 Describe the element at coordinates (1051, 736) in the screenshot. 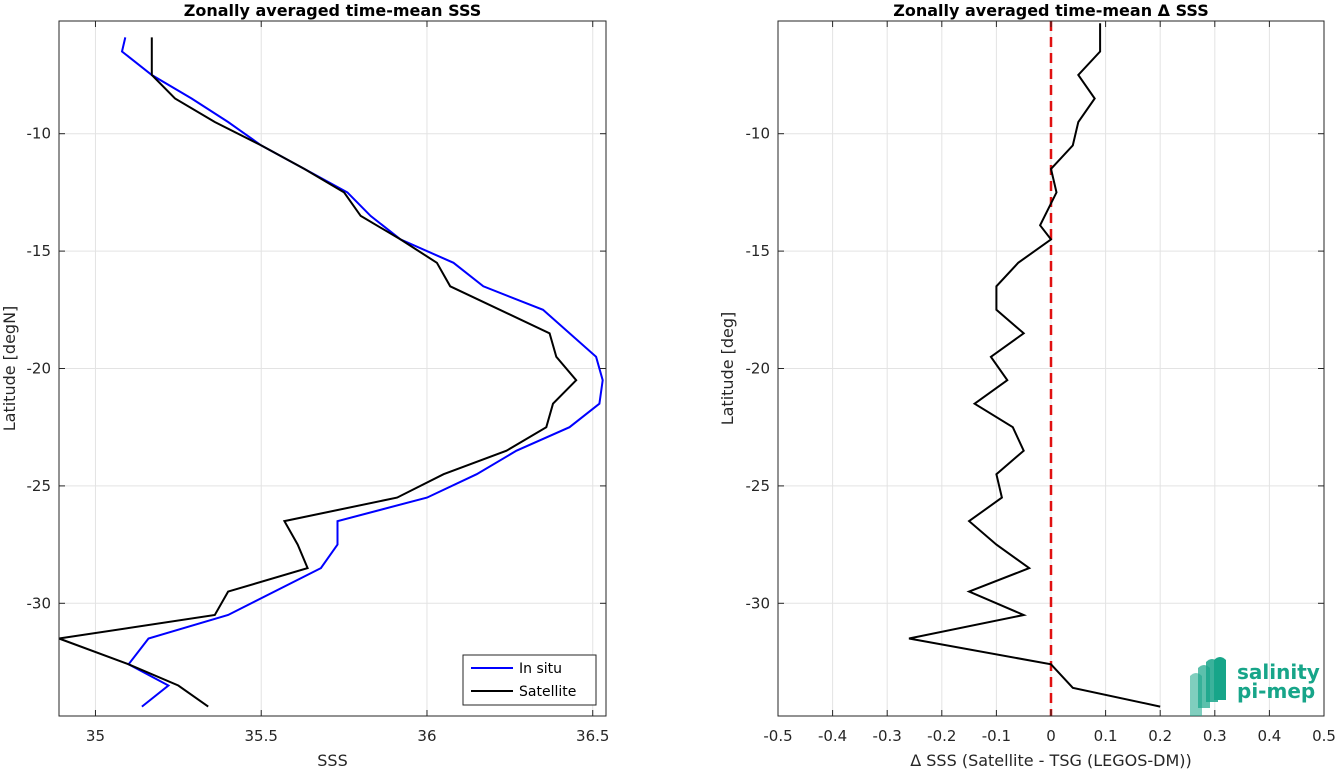

I see `right-xtick-label: 0` at that location.